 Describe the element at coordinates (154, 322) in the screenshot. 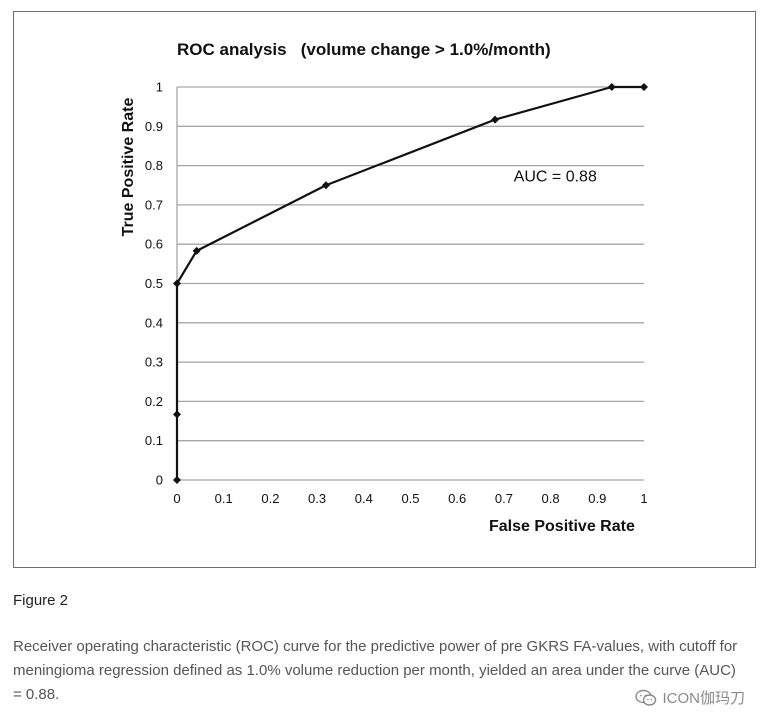

I see `y-tick-label: 0.4` at that location.